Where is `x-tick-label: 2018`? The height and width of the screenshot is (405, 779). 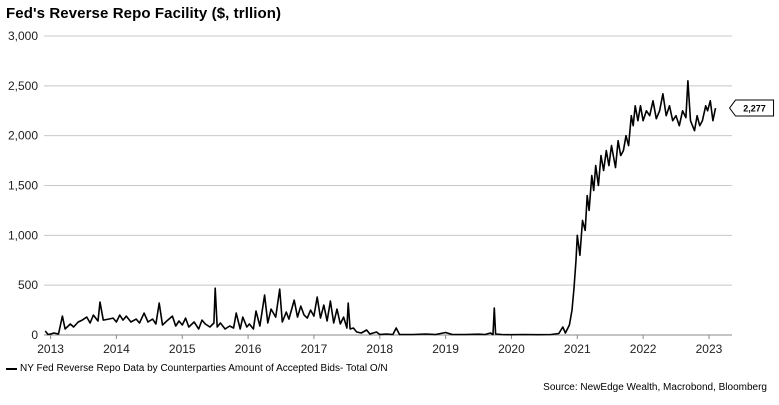
x-tick-label: 2018 is located at coordinates (379, 349).